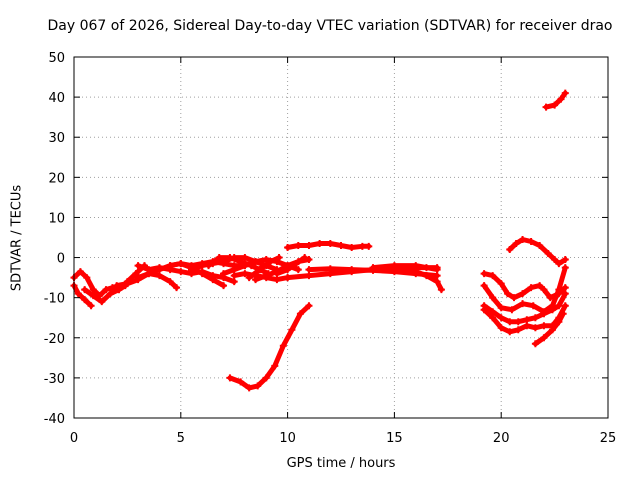  I want to click on x-tick-label: 0, so click(74, 438).